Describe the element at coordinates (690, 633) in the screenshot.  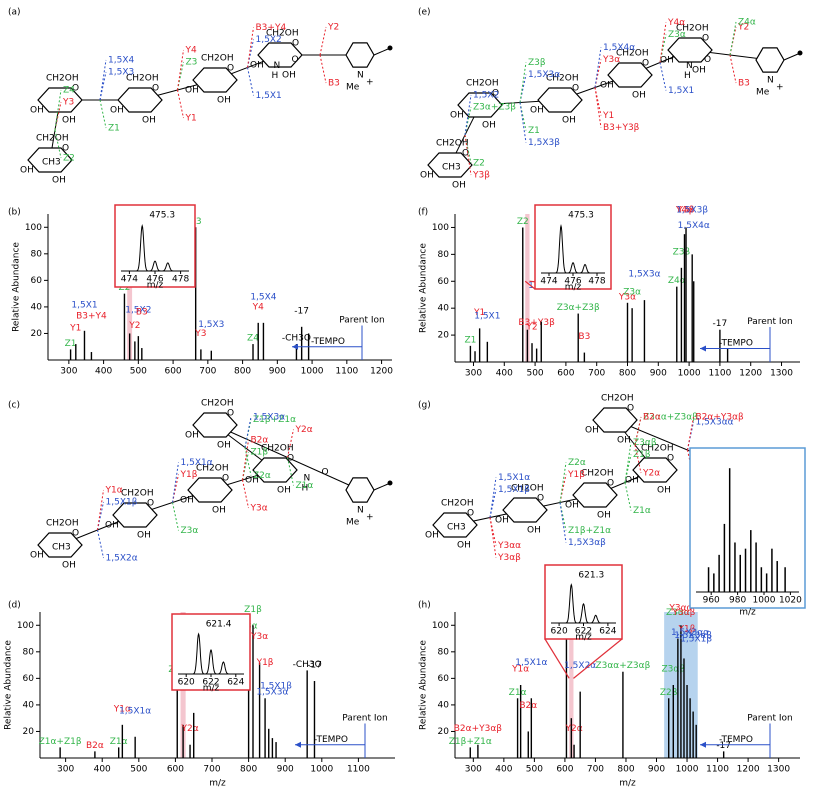
I see `peak-label: 1,5X3αα` at that location.